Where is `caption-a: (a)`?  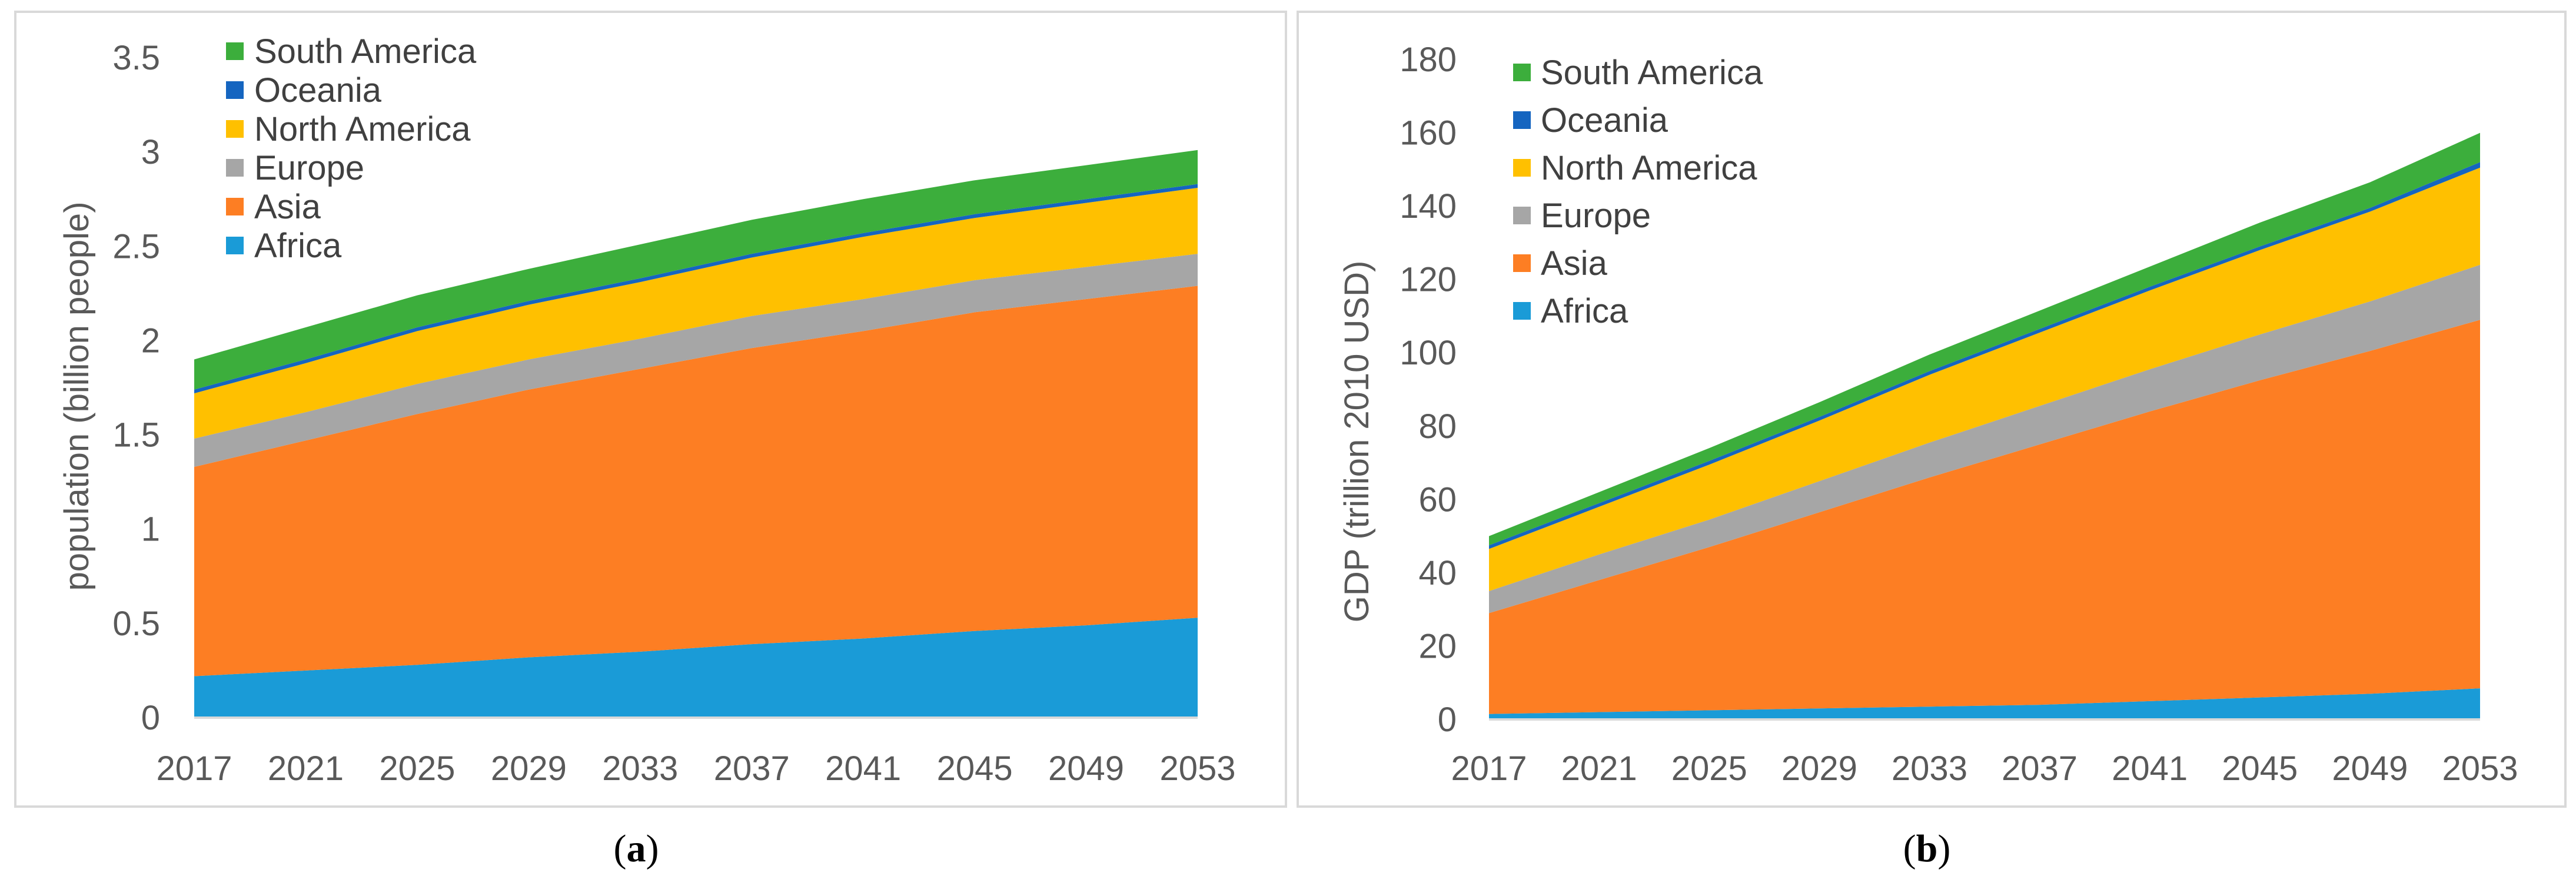
caption-a: (a) is located at coordinates (636, 848).